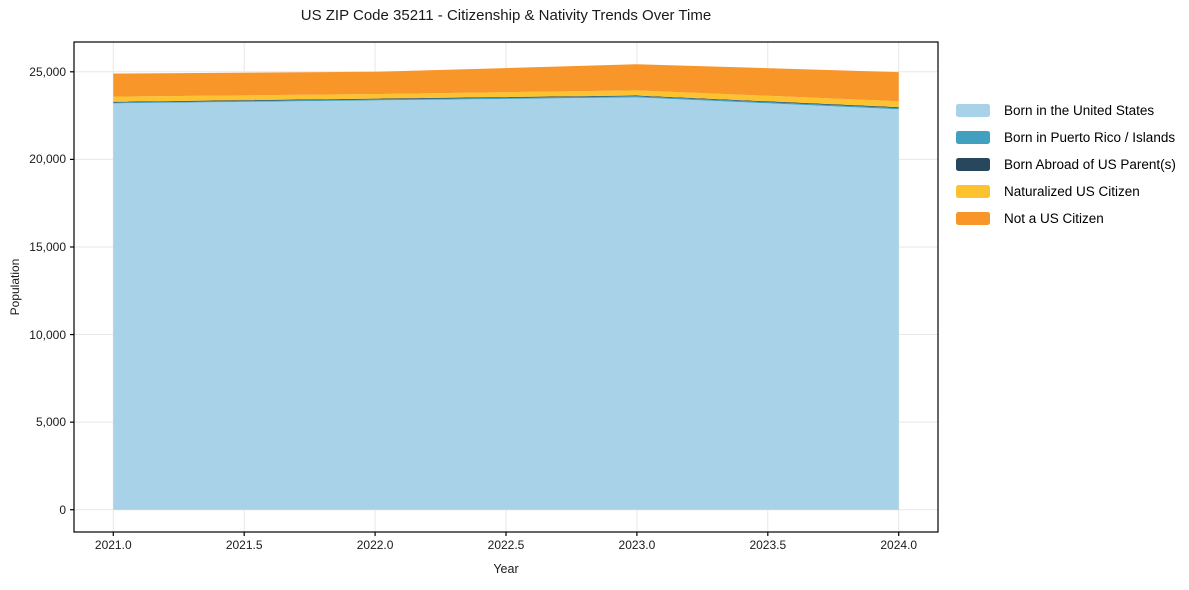 Image resolution: width=1189 pixels, height=590 pixels. I want to click on legend-item: Not a US Citizen, so click(1066, 218).